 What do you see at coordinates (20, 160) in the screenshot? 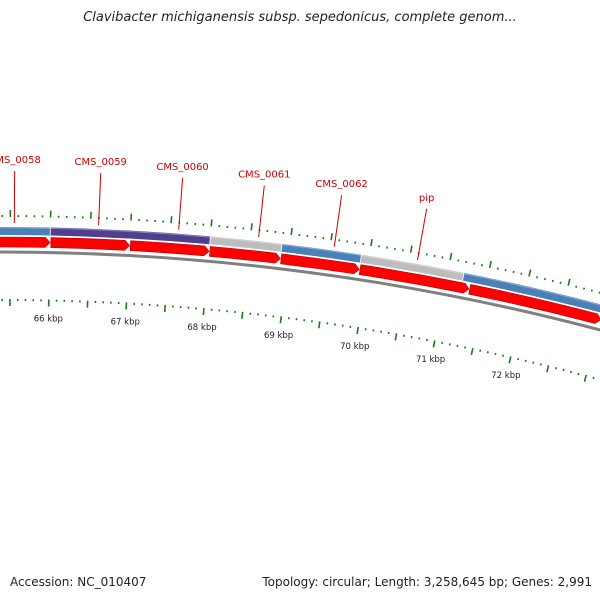
I see `gene-label: CMS_0058` at bounding box center [20, 160].